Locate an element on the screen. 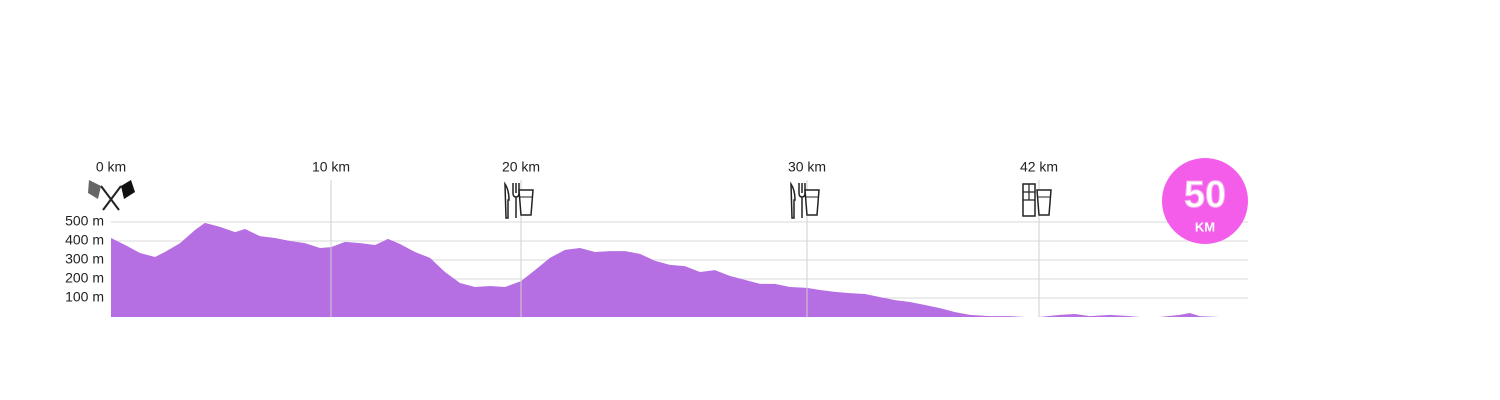 Image resolution: width=1500 pixels, height=400 pixels. chocolate-grid is located at coordinates (1029, 192).